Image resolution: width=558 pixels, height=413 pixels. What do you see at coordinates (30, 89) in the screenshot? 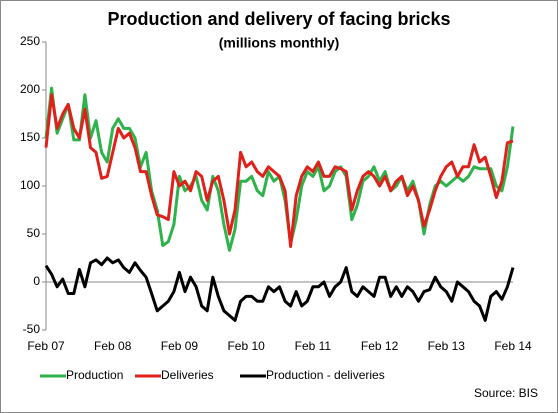
I see `y-tick-label: 200` at bounding box center [30, 89].